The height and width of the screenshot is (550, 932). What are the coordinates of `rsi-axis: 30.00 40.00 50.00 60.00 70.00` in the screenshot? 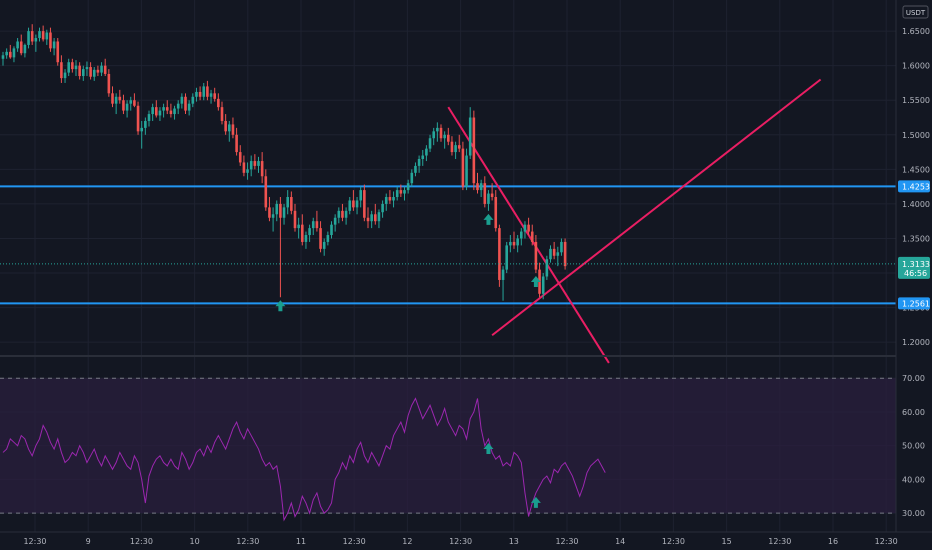 It's located at (913, 446).